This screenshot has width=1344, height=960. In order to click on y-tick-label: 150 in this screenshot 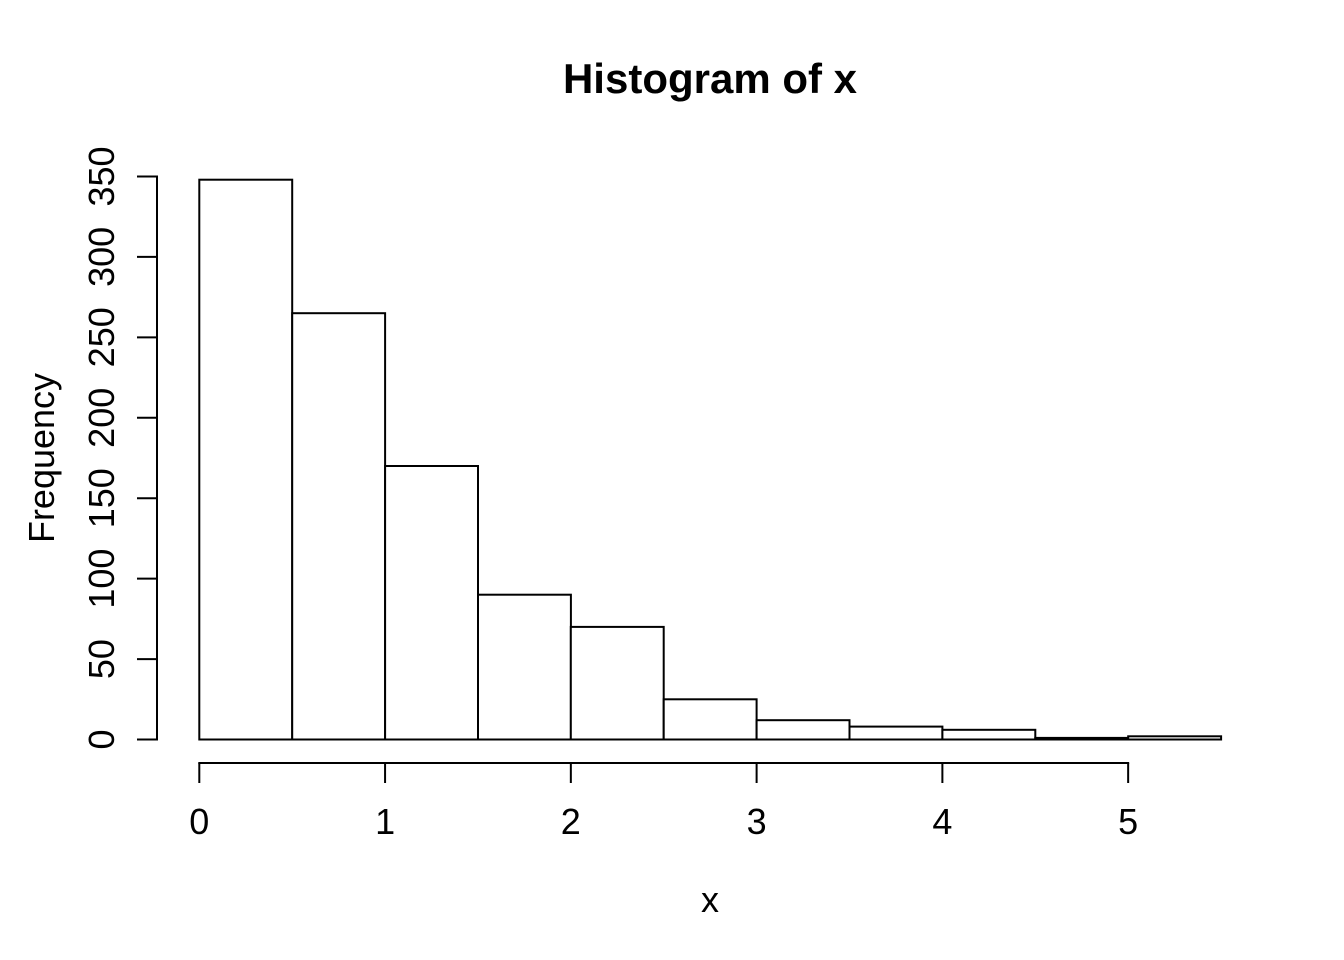, I will do `click(101, 498)`.